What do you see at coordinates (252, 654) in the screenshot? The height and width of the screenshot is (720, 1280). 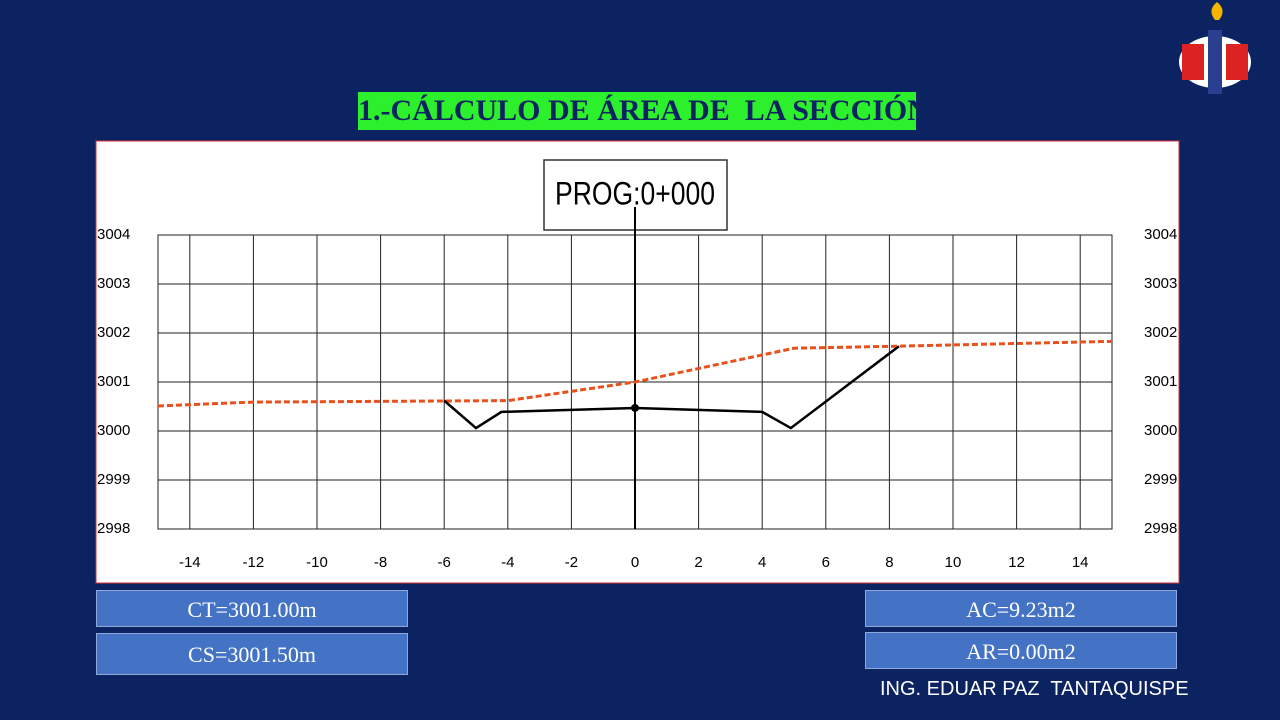 I see `cs-box: CS=3001.50m` at bounding box center [252, 654].